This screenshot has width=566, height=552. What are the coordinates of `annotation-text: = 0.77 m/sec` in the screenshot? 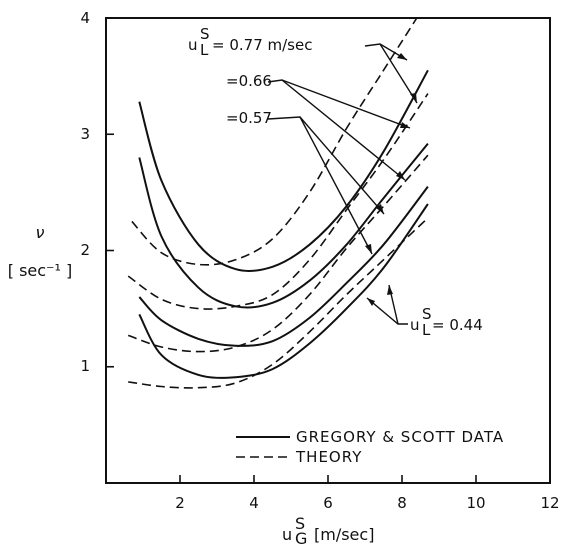 It's located at (262, 45).